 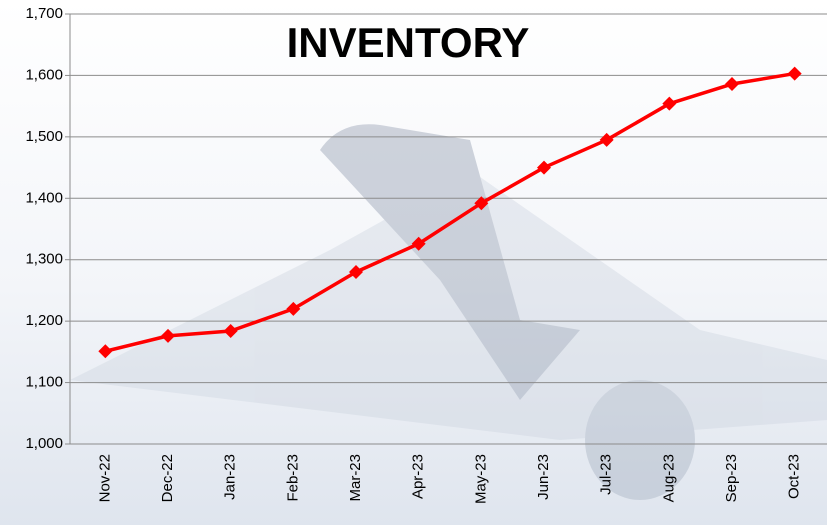 What do you see at coordinates (292, 478) in the screenshot?
I see `x-tick-label: Feb-23` at bounding box center [292, 478].